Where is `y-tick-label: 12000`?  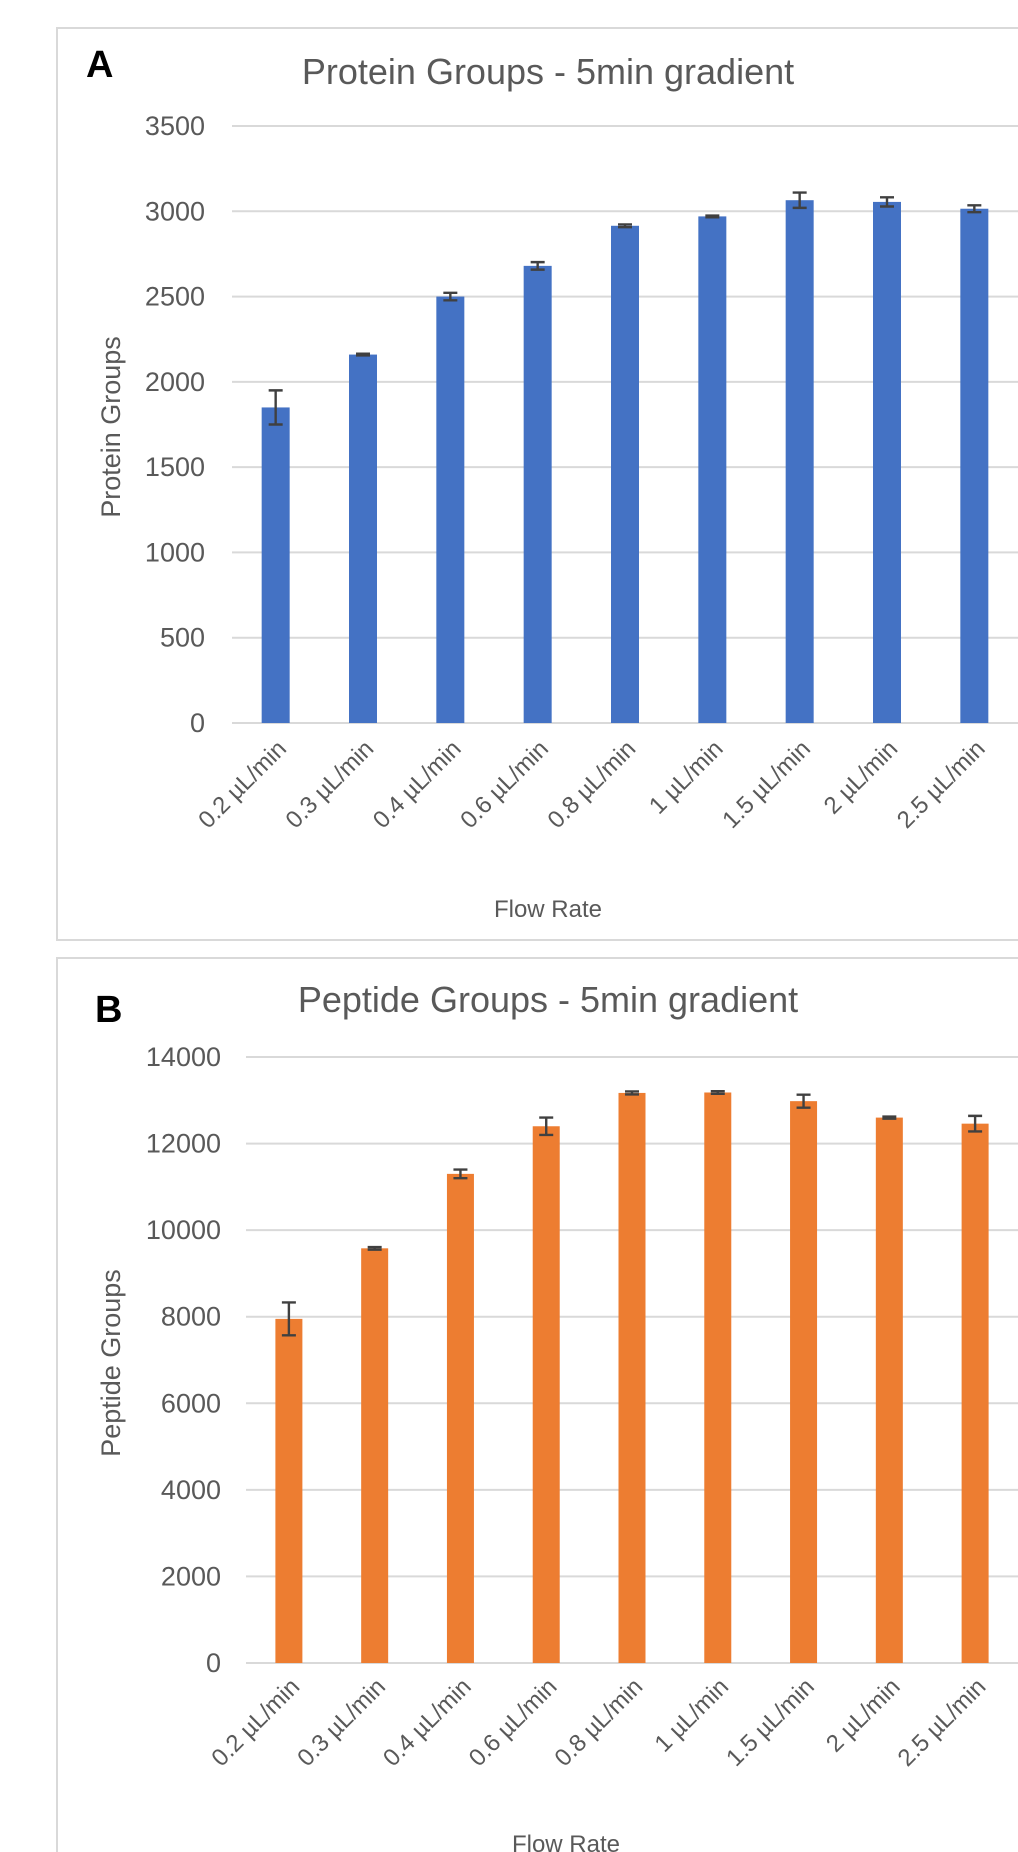
y-tick-label: 12000 is located at coordinates (183, 1144).